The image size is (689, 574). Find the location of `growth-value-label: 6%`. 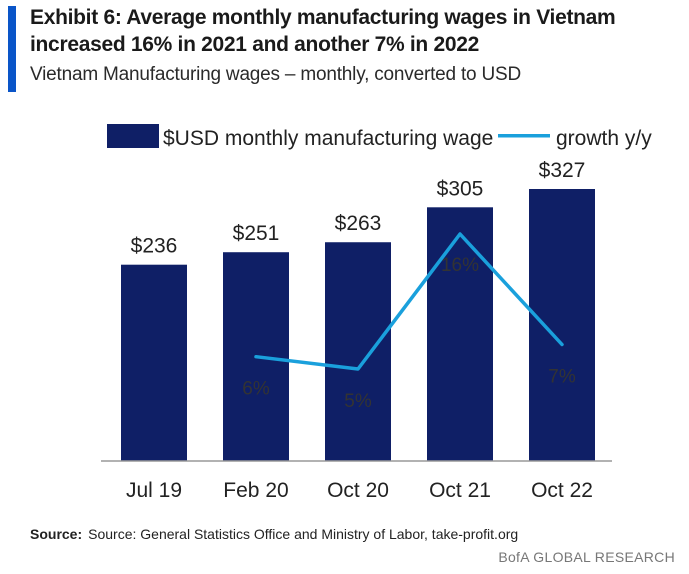

growth-value-label: 6% is located at coordinates (256, 389).